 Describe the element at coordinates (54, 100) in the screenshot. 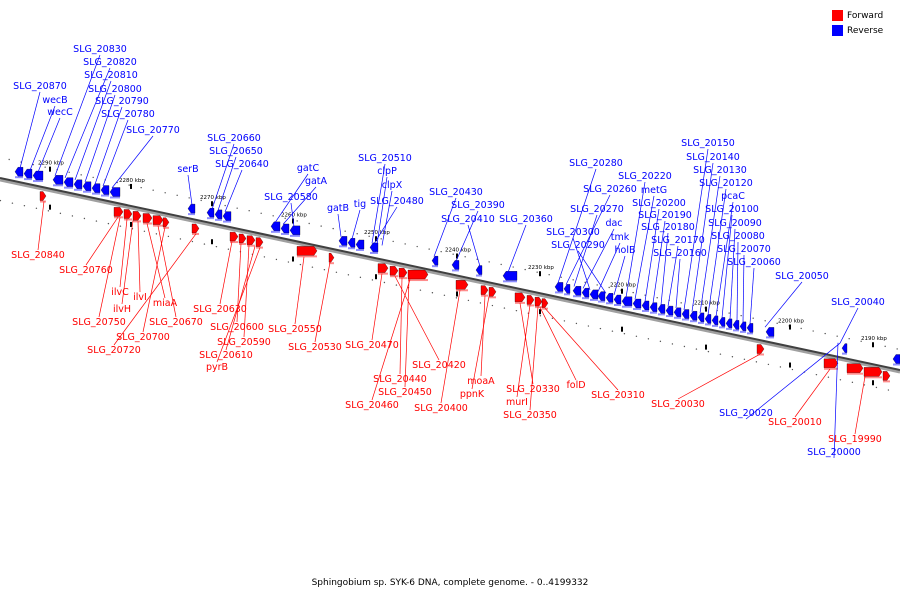

I see `gene-label: wecB` at that location.